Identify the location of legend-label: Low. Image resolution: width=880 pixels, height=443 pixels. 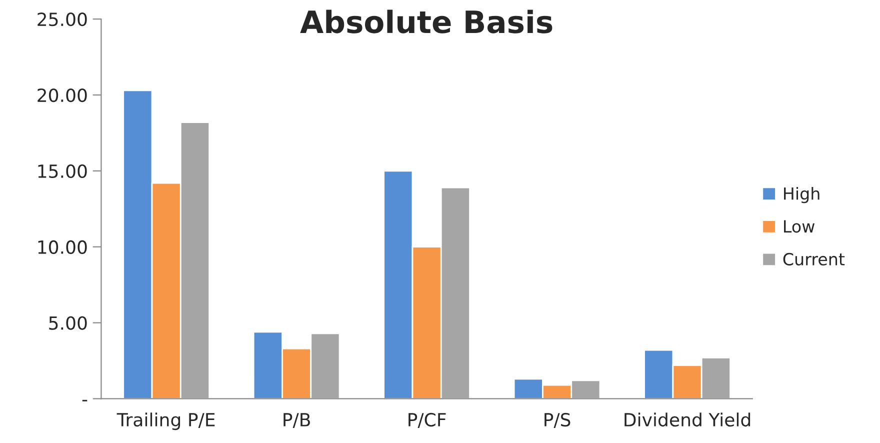
(799, 226).